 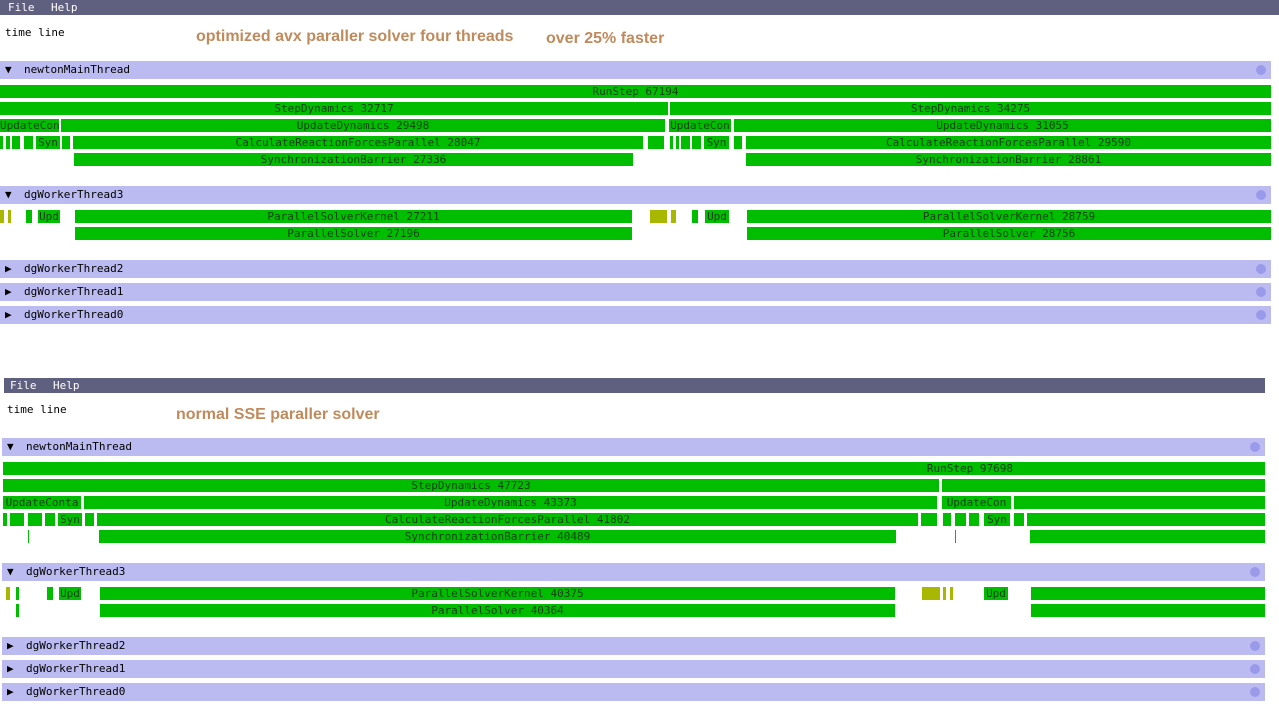 What do you see at coordinates (1008, 159) in the screenshot?
I see `timeline-bar: SynchronizationBarrier 28861` at bounding box center [1008, 159].